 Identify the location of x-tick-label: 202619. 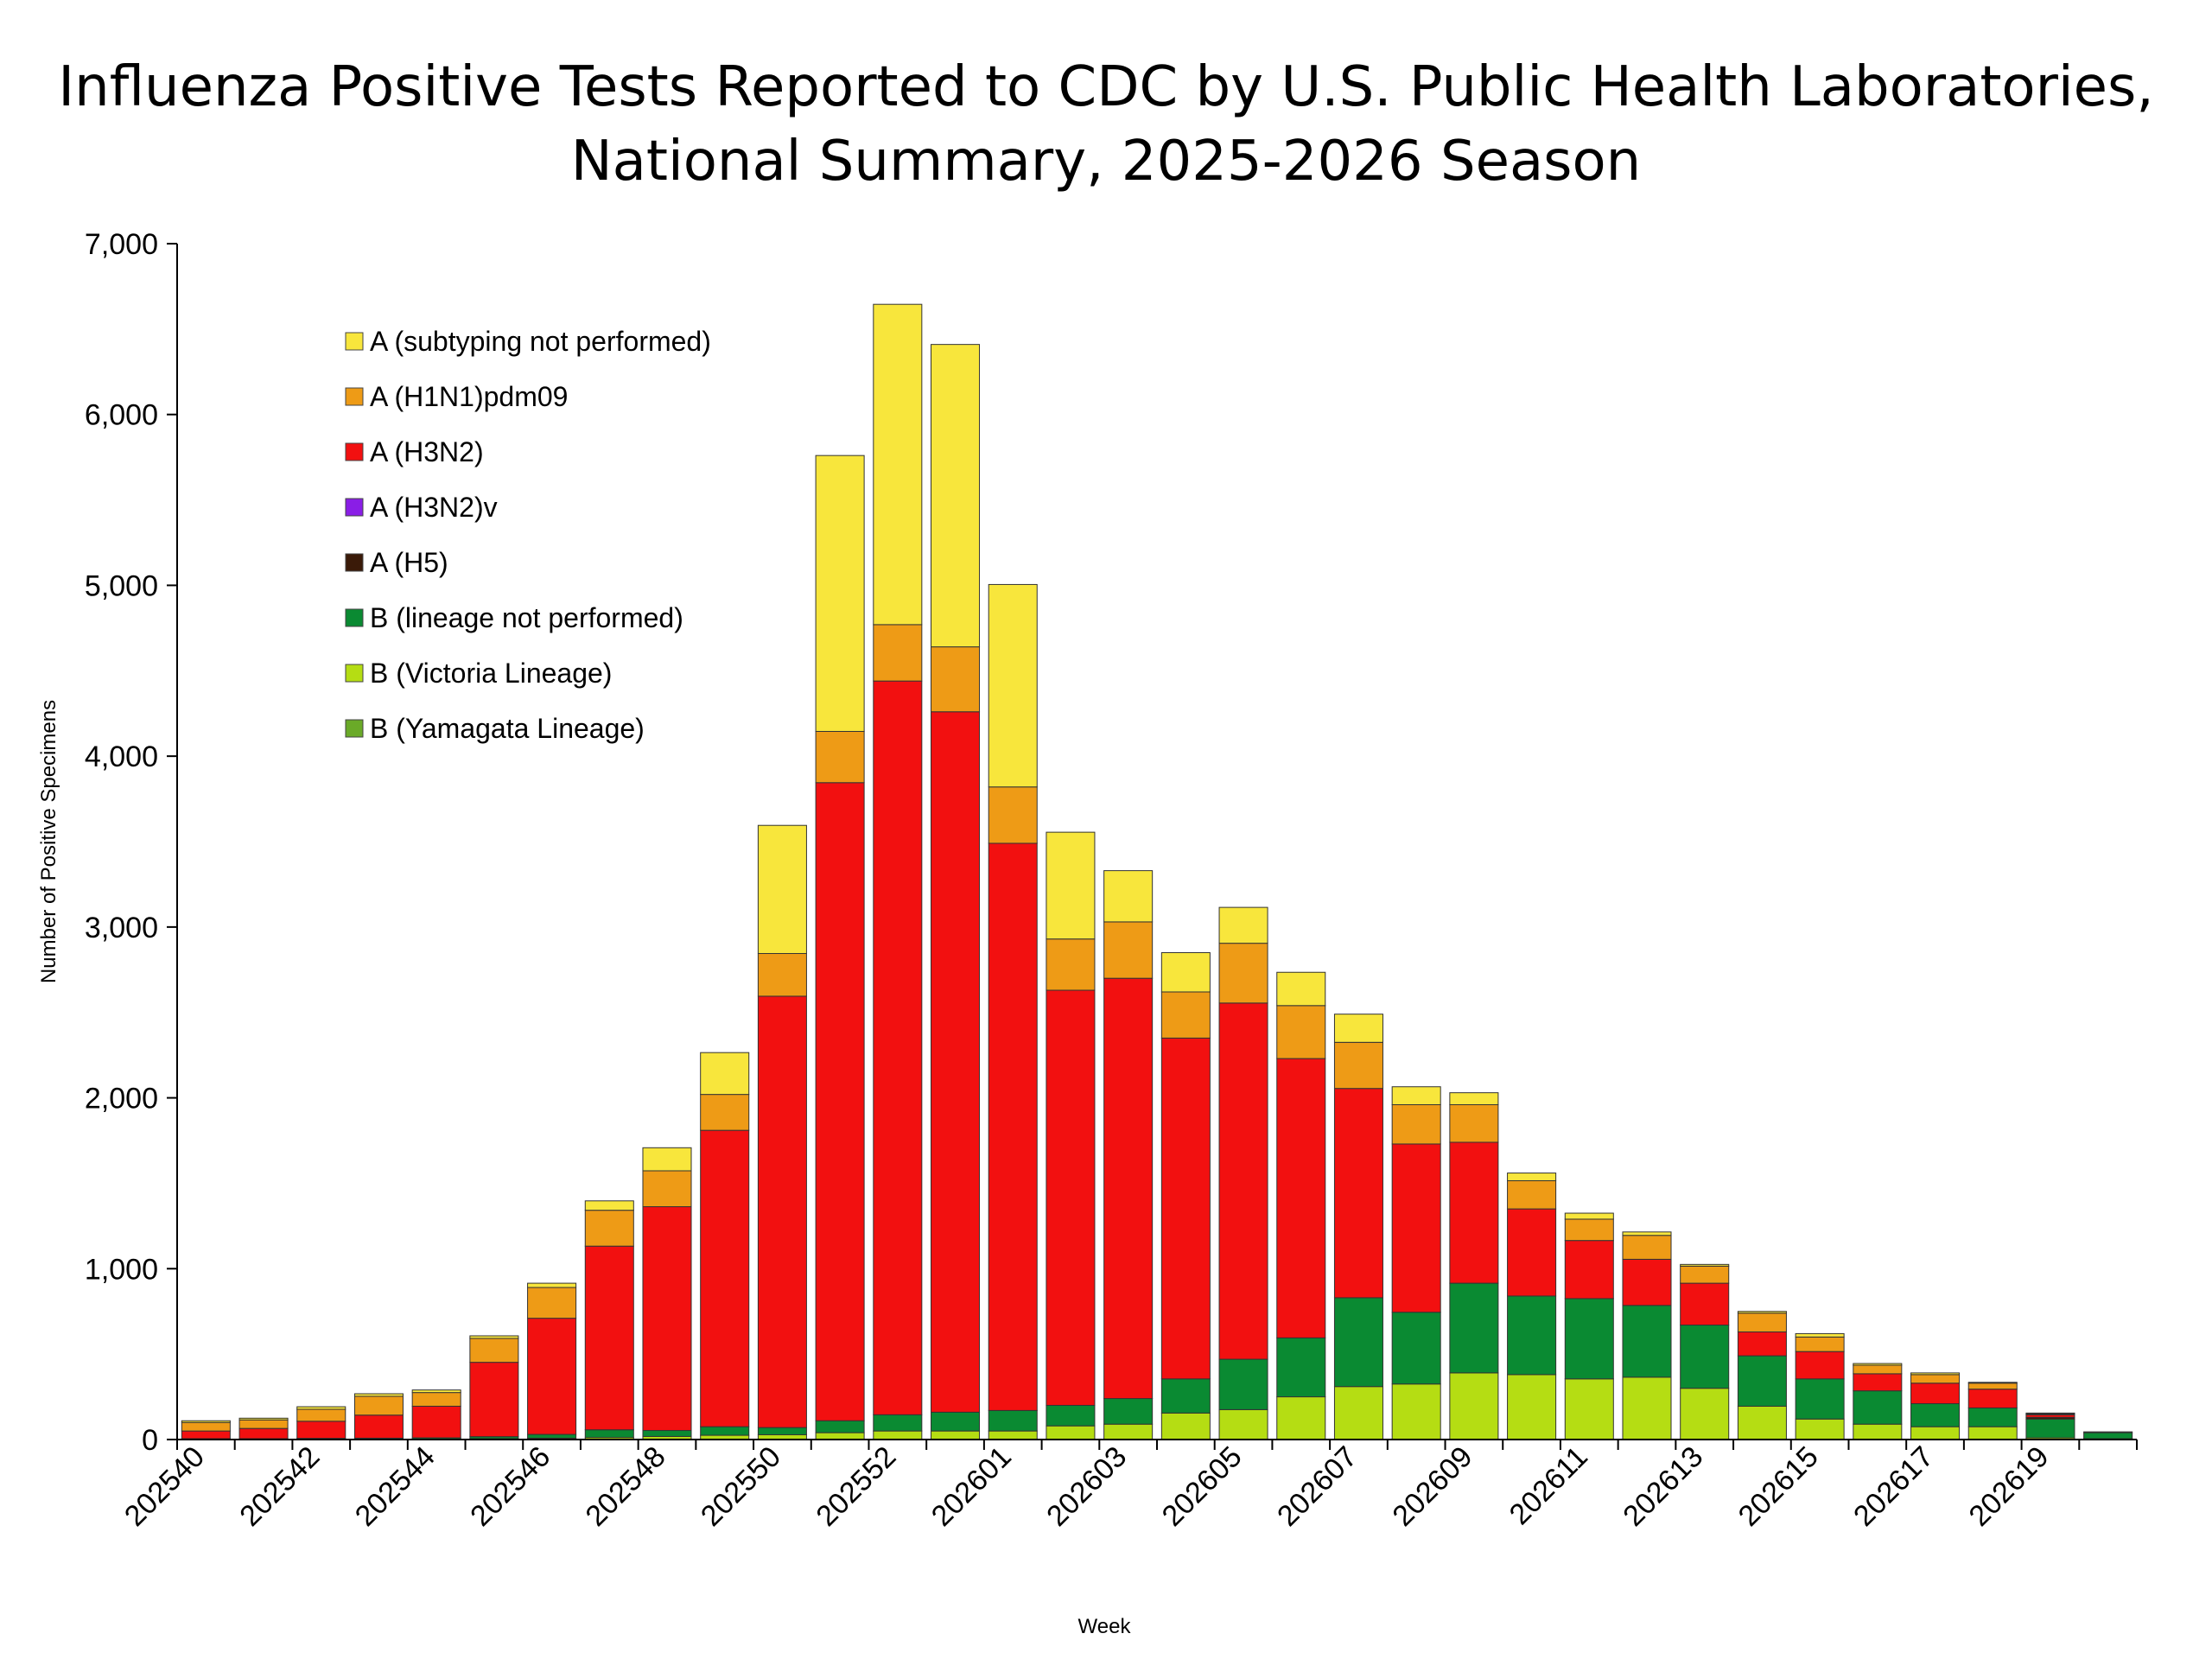
(2008, 1486).